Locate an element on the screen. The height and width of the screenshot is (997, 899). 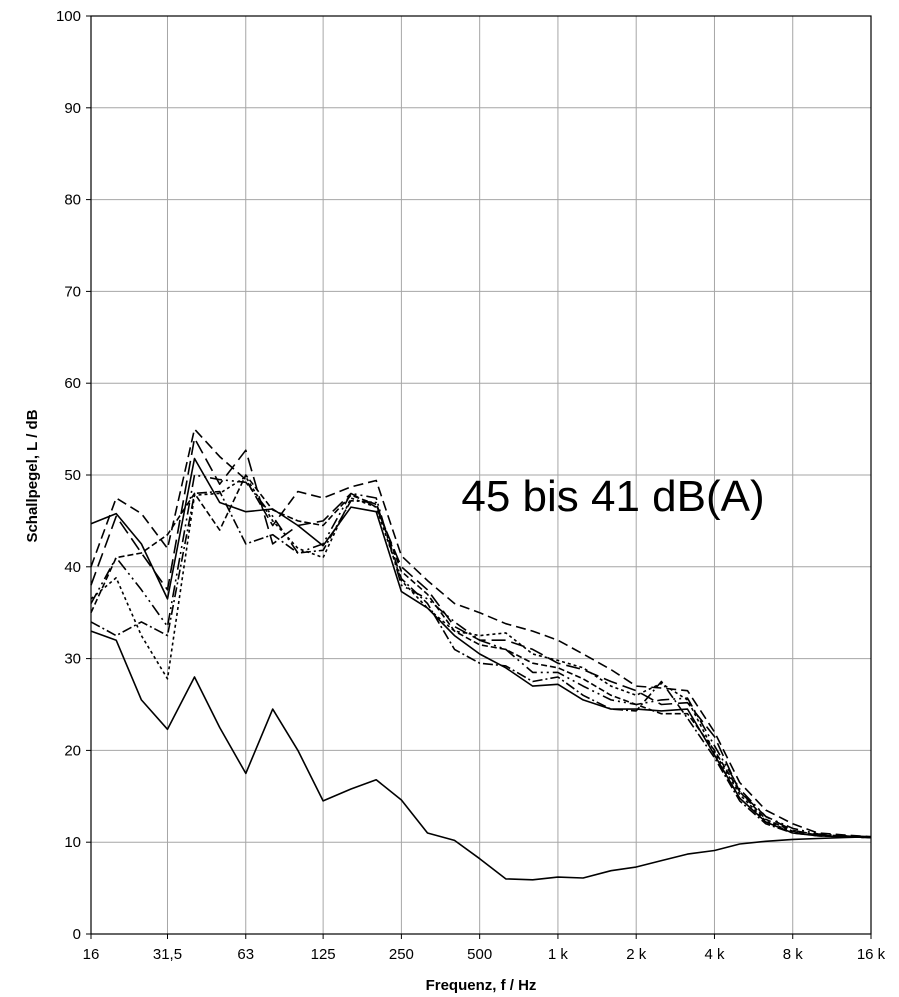
chart-annotation: 45 bis 41 dB(A) is located at coordinates (612, 496).